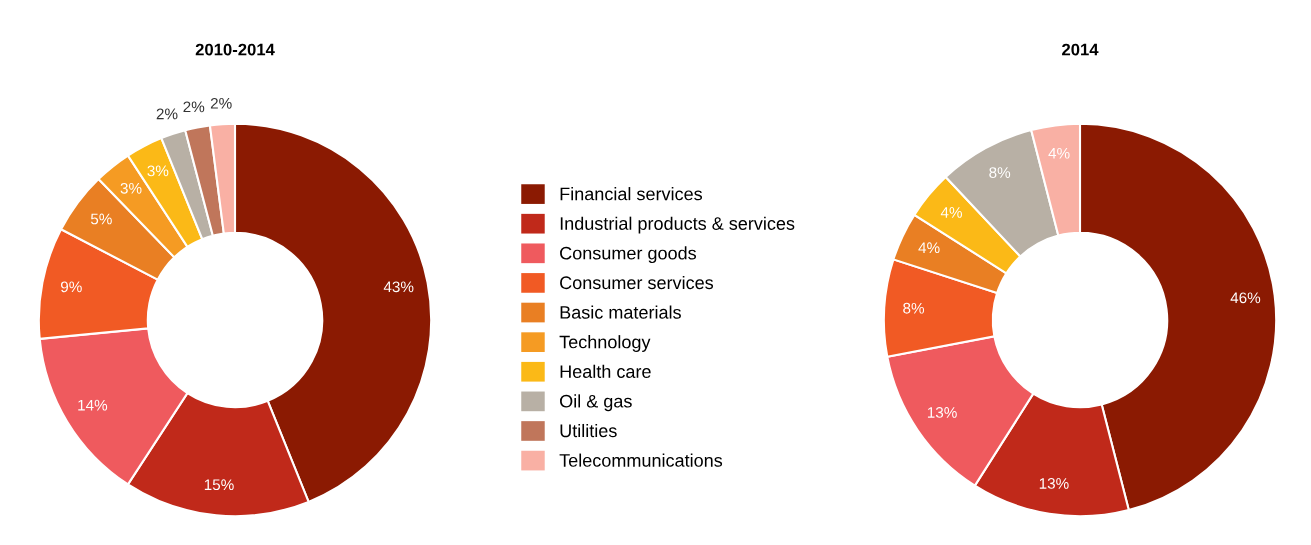 Image resolution: width=1311 pixels, height=545 pixels. Describe the element at coordinates (637, 282) in the screenshot. I see `legend-label: Consumer services` at that location.